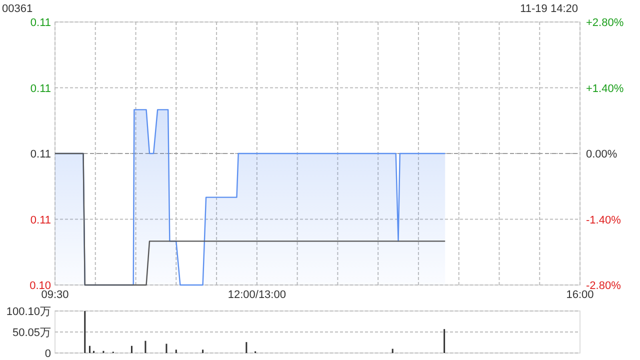  I want to click on text: 11-19 14:20, so click(549, 9).